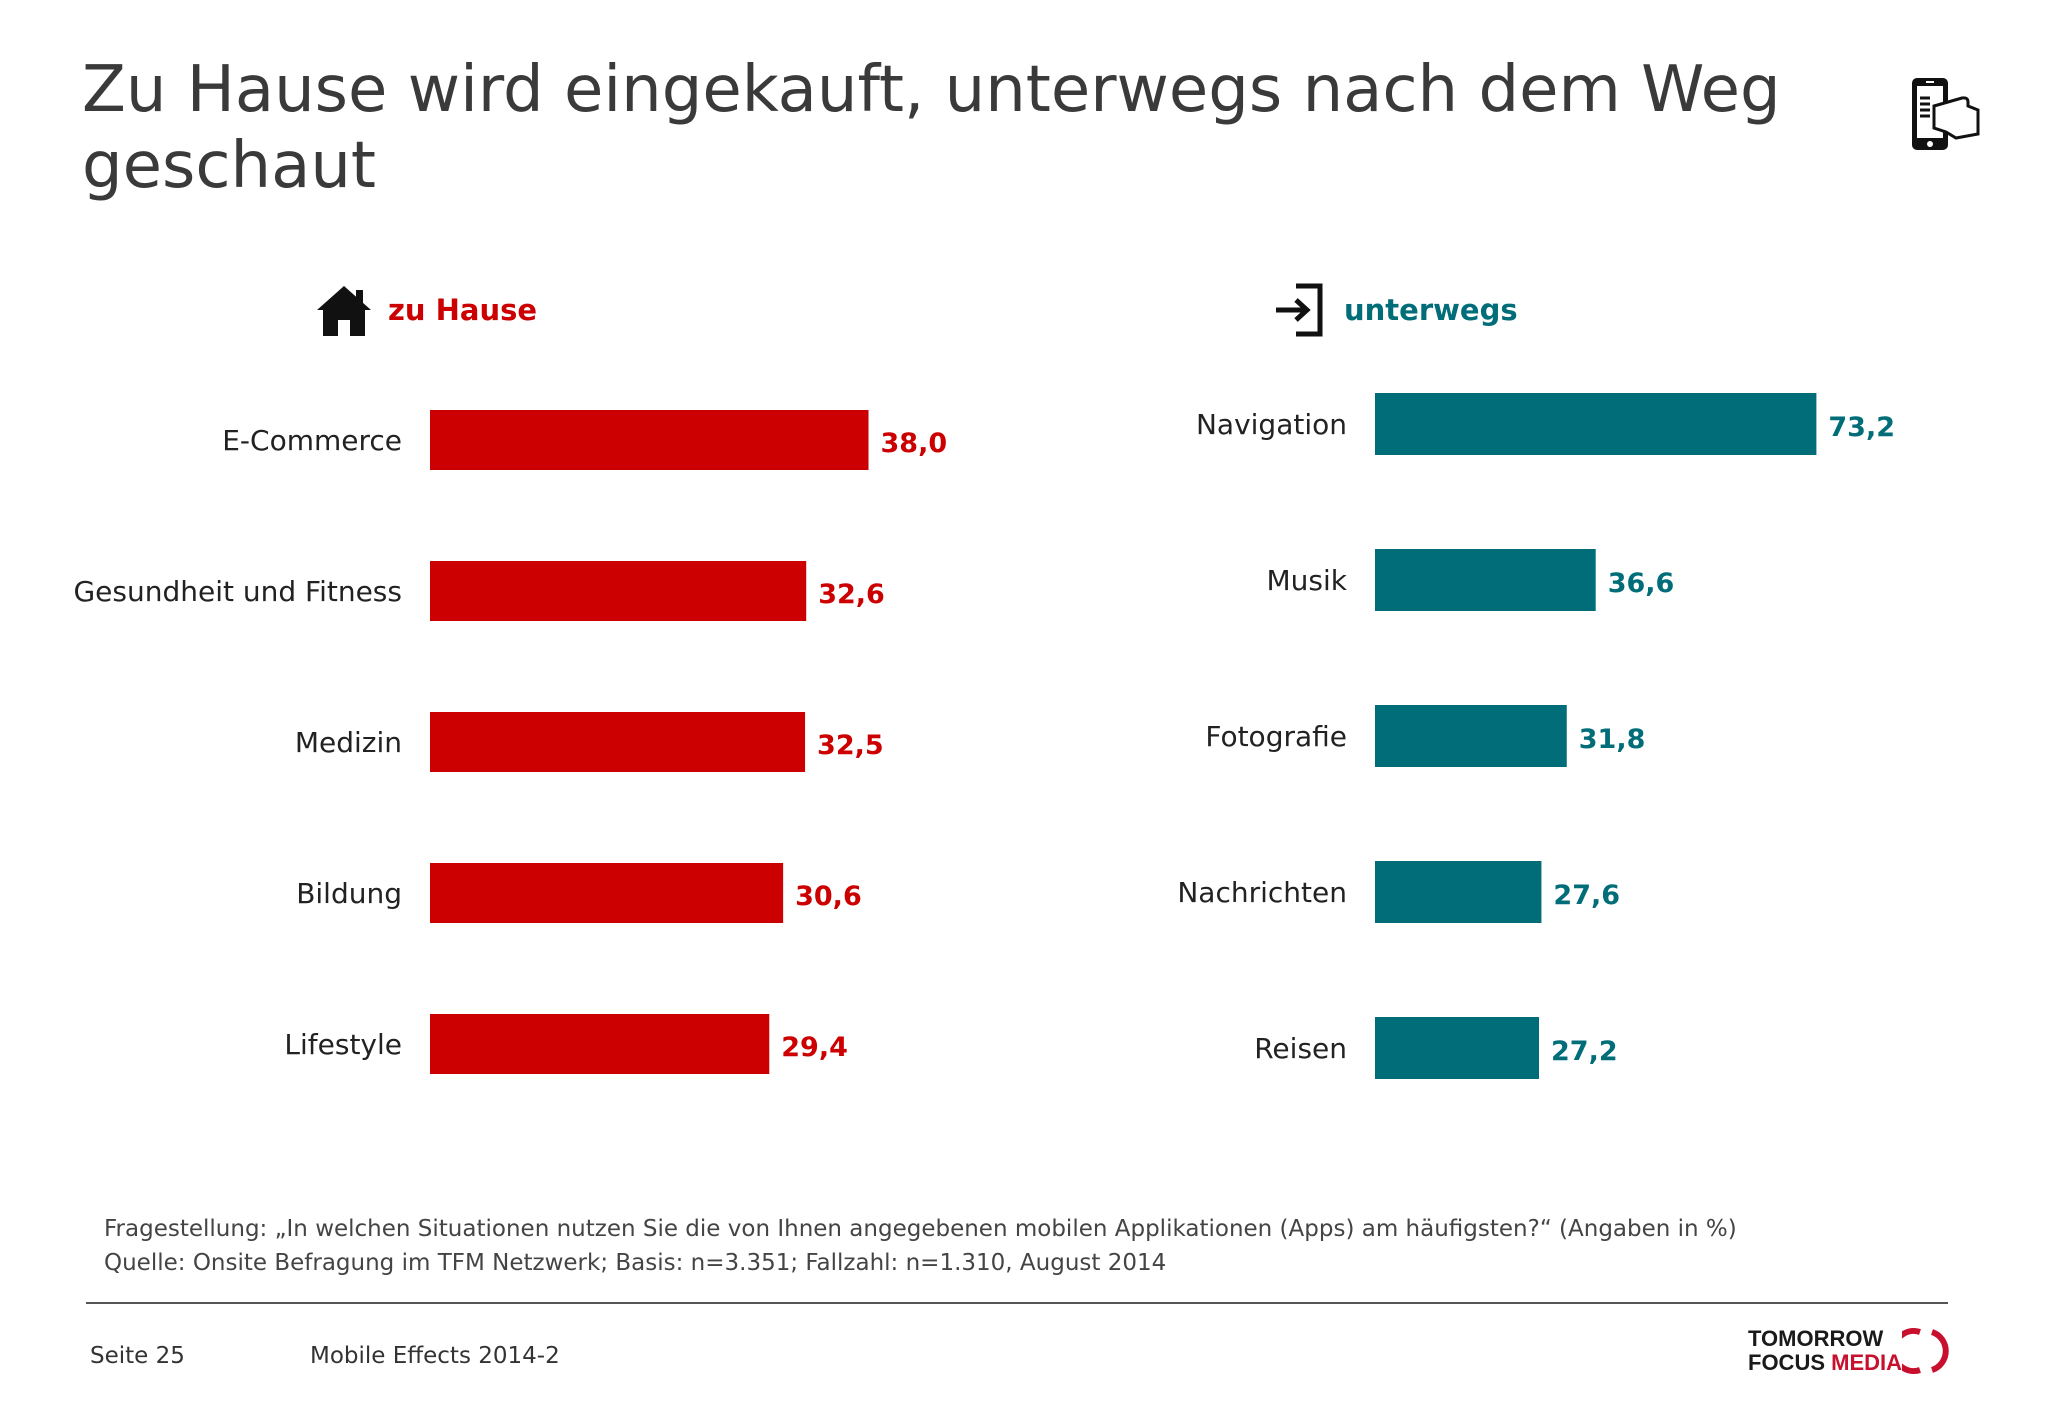 The image size is (2048, 1418). What do you see at coordinates (851, 594) in the screenshot?
I see `value-label-0-1: 32,6` at bounding box center [851, 594].